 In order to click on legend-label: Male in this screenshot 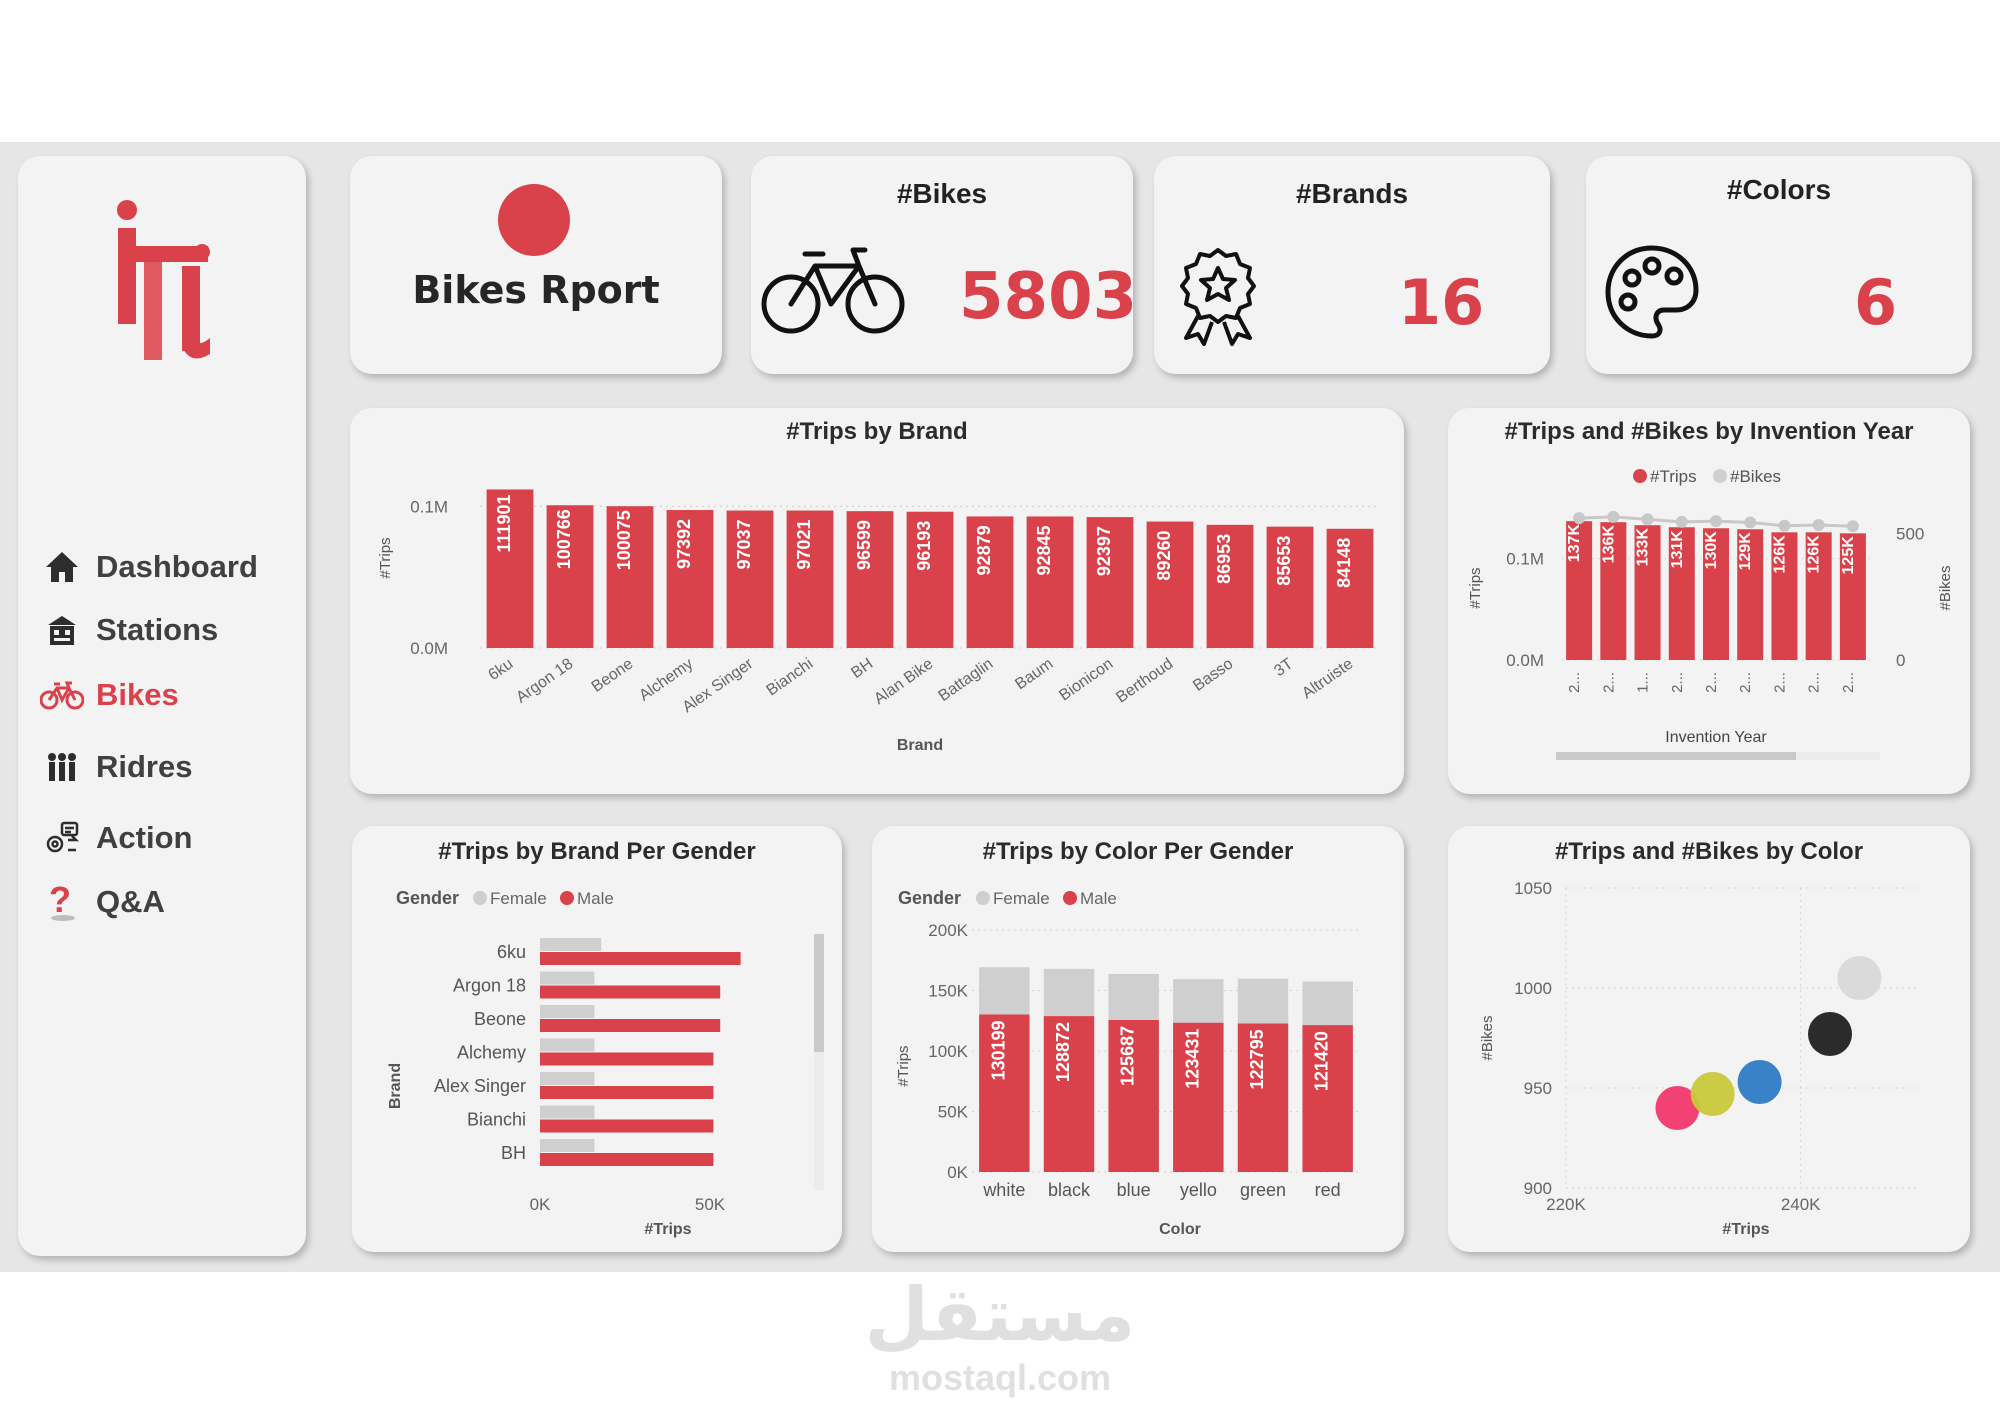, I will do `click(595, 898)`.